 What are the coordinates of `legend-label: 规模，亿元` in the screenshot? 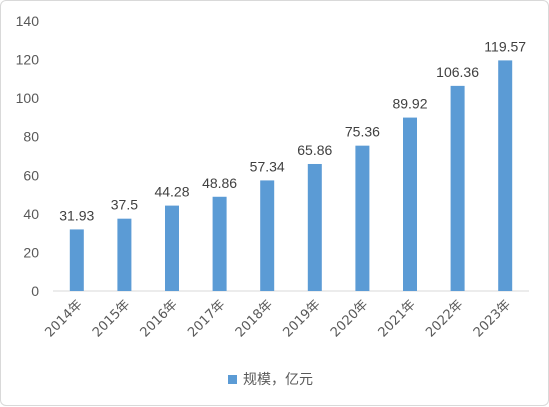 It's located at (278, 380).